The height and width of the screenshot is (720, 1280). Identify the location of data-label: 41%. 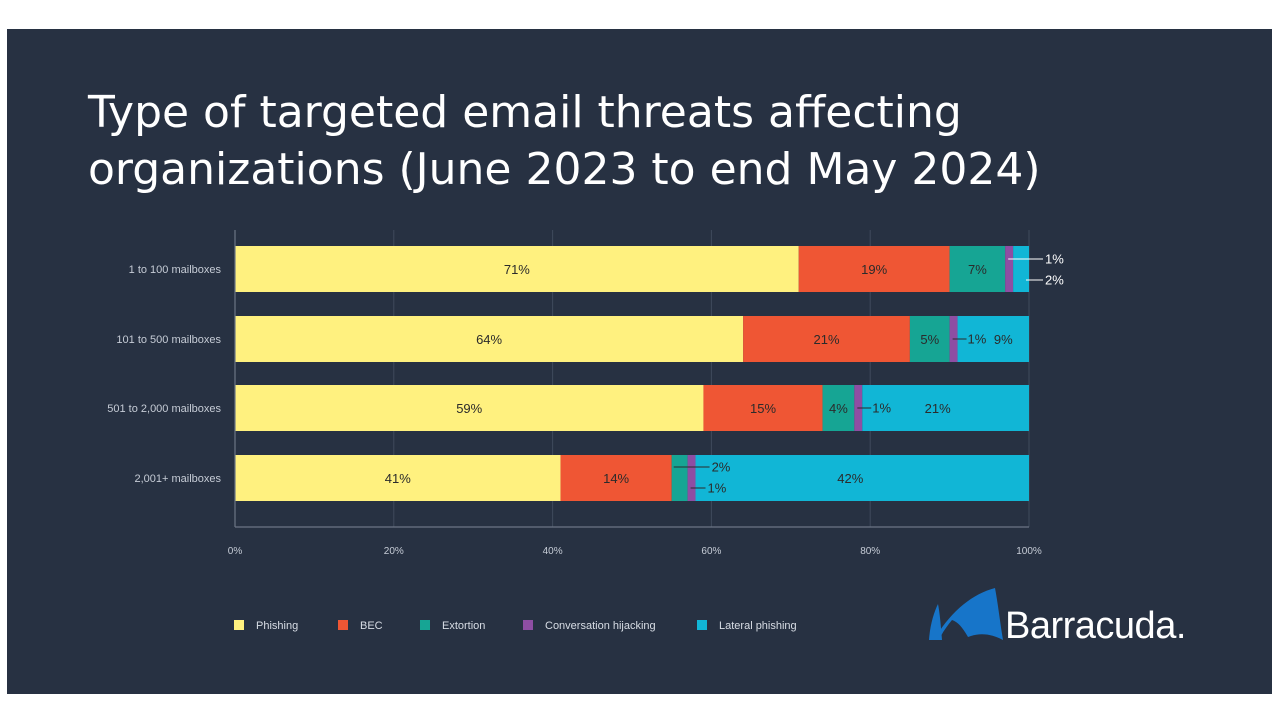
(398, 478).